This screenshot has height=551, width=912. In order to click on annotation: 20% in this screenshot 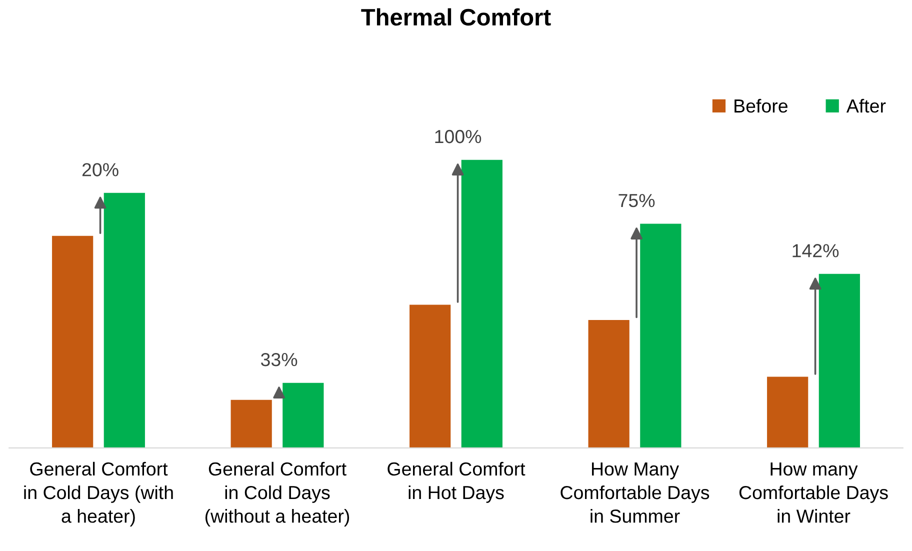, I will do `click(100, 169)`.